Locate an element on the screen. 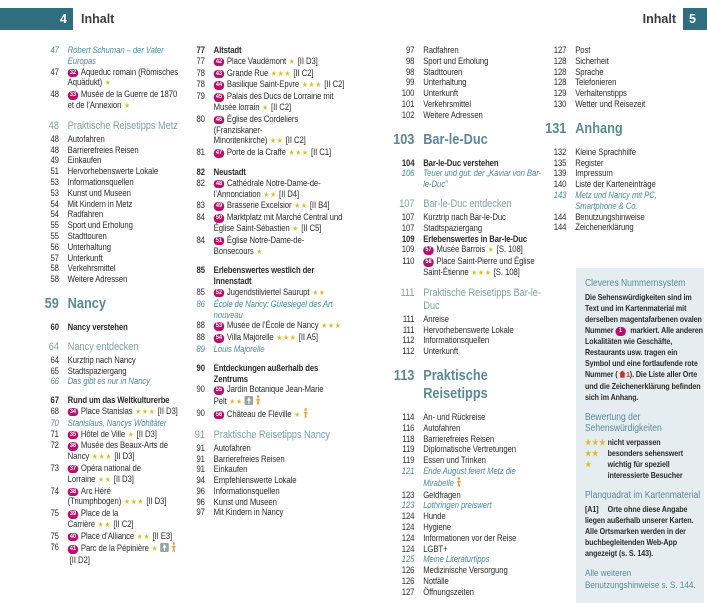 This screenshot has height=603, width=707. toc-entry: 128 Telefonieren is located at coordinates (617, 82).